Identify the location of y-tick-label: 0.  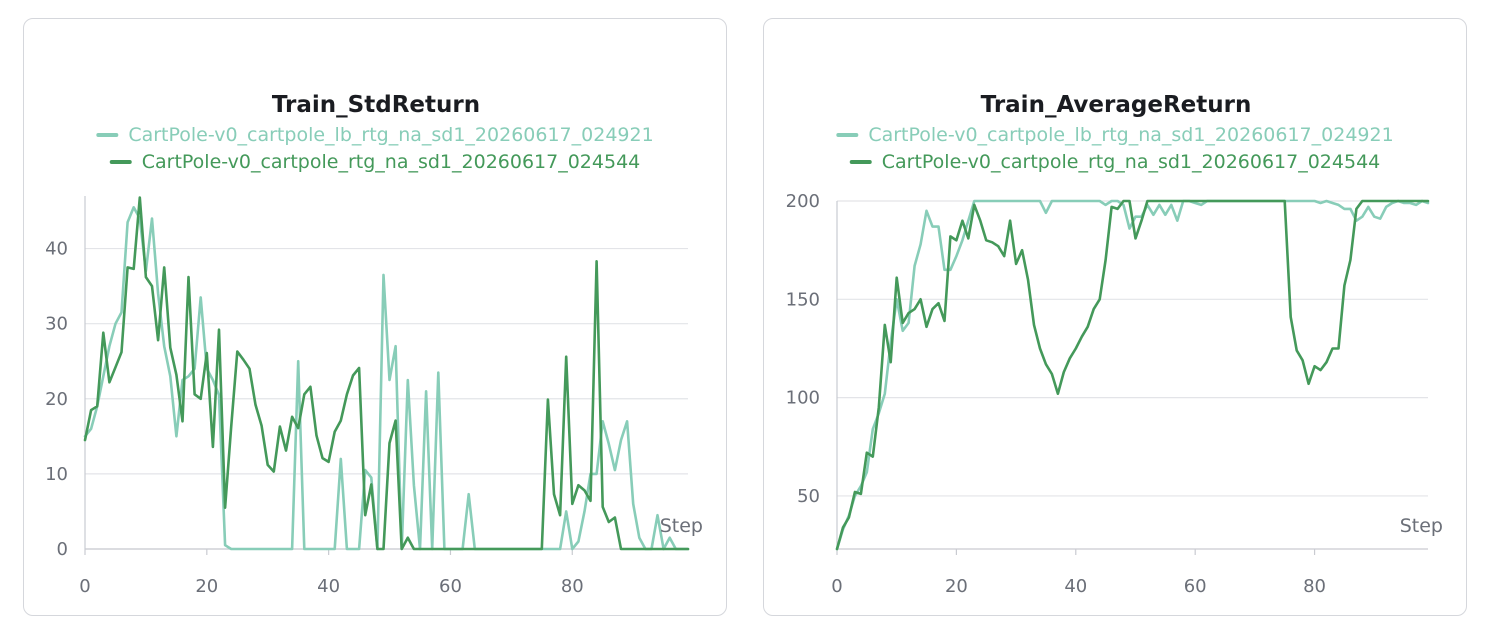
(62, 549).